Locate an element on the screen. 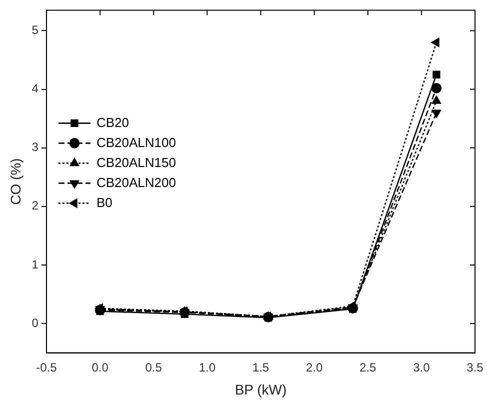 The width and height of the screenshot is (487, 405). x-axis-title: BP (kW) is located at coordinates (260, 389).